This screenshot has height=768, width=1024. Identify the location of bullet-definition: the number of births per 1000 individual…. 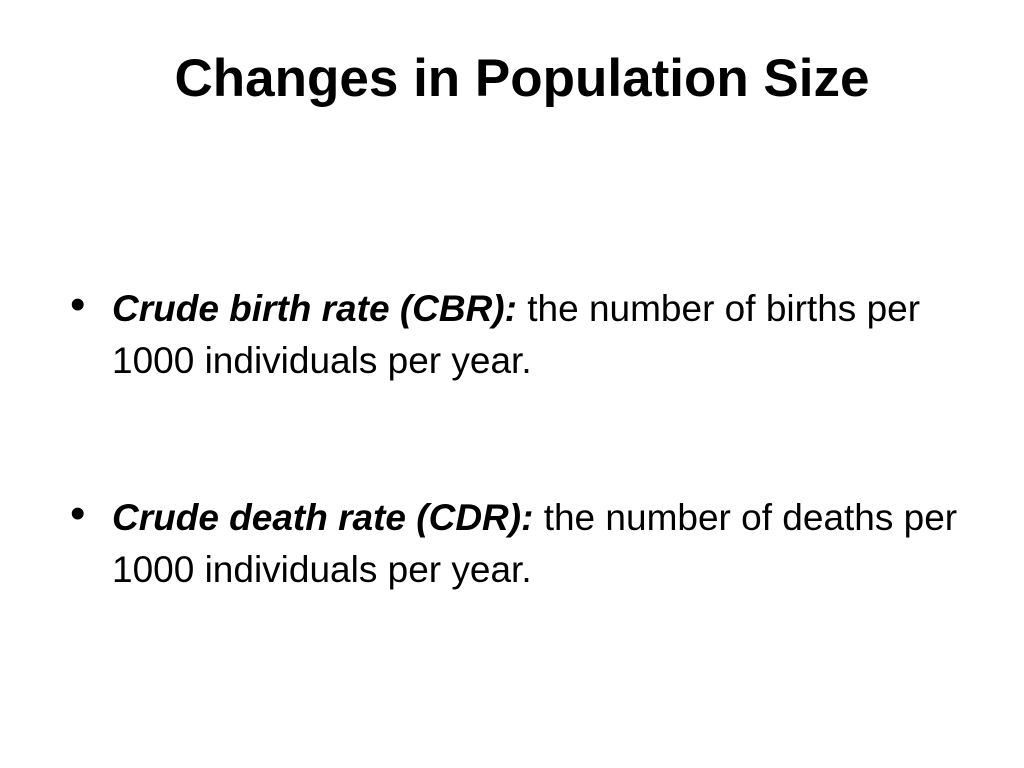
(516, 334).